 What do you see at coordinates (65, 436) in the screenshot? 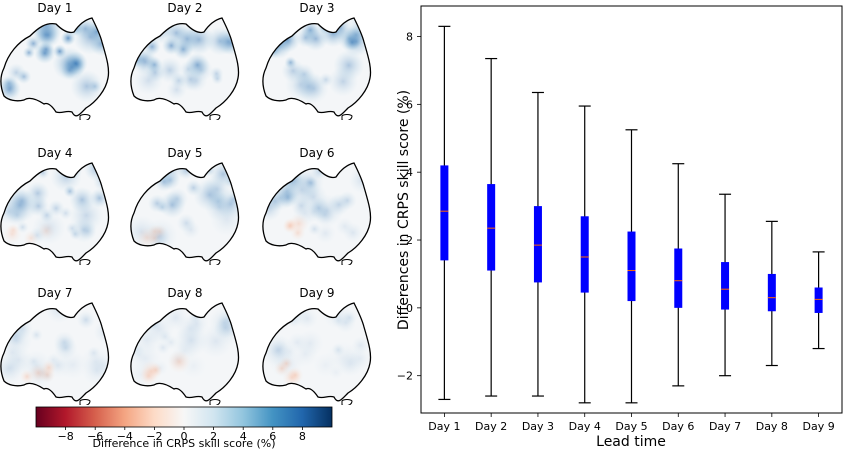
I see `colorbar-tick-label: −8` at bounding box center [65, 436].